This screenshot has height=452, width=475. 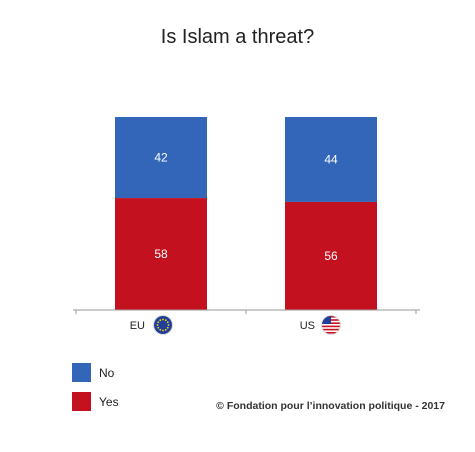 I want to click on bar-eu-no, so click(x=161, y=158).